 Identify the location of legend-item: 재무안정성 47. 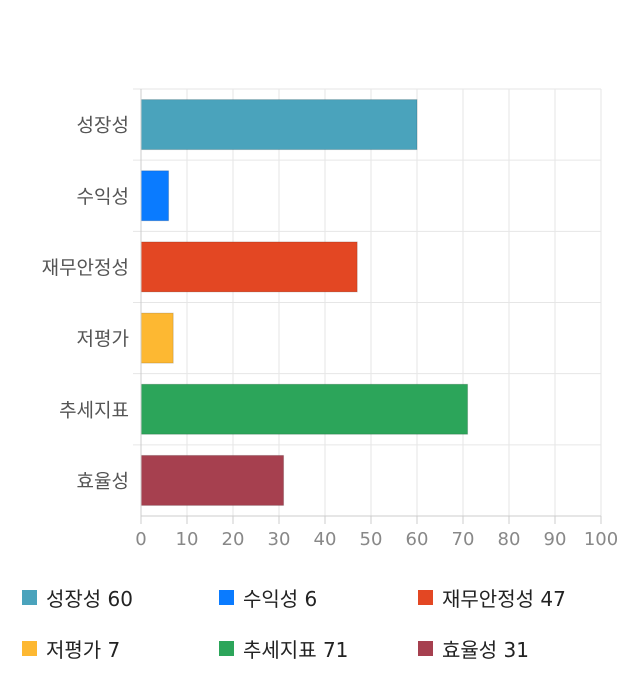
(492, 597).